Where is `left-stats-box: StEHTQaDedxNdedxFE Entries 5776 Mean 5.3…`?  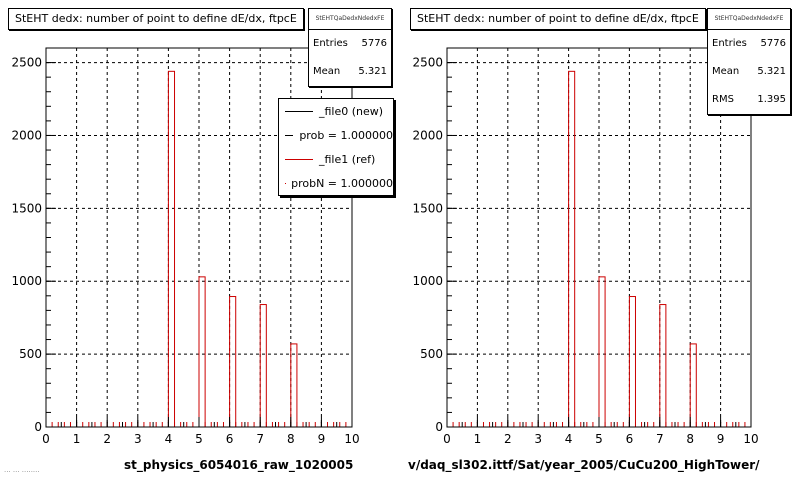
left-stats-box: StEHTQaDedxNdedxFE Entries 5776 Mean 5.3… is located at coordinates (350, 47).